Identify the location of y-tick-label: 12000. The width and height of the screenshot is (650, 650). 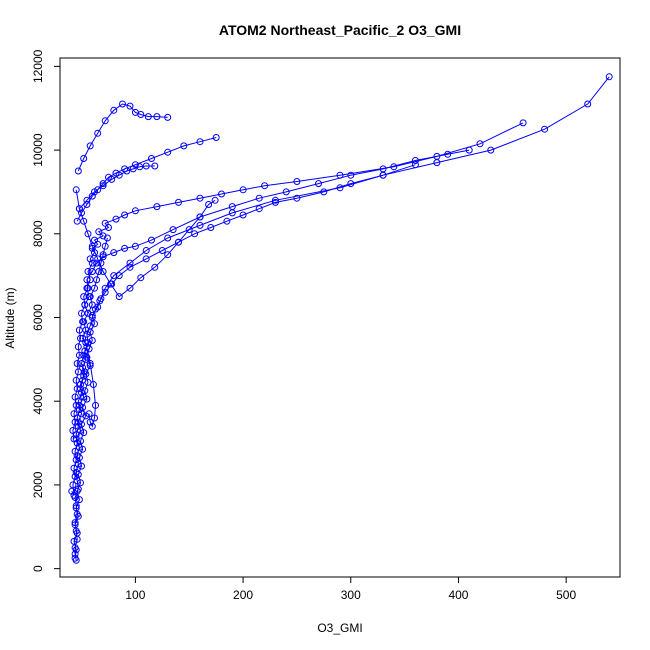
(38, 66).